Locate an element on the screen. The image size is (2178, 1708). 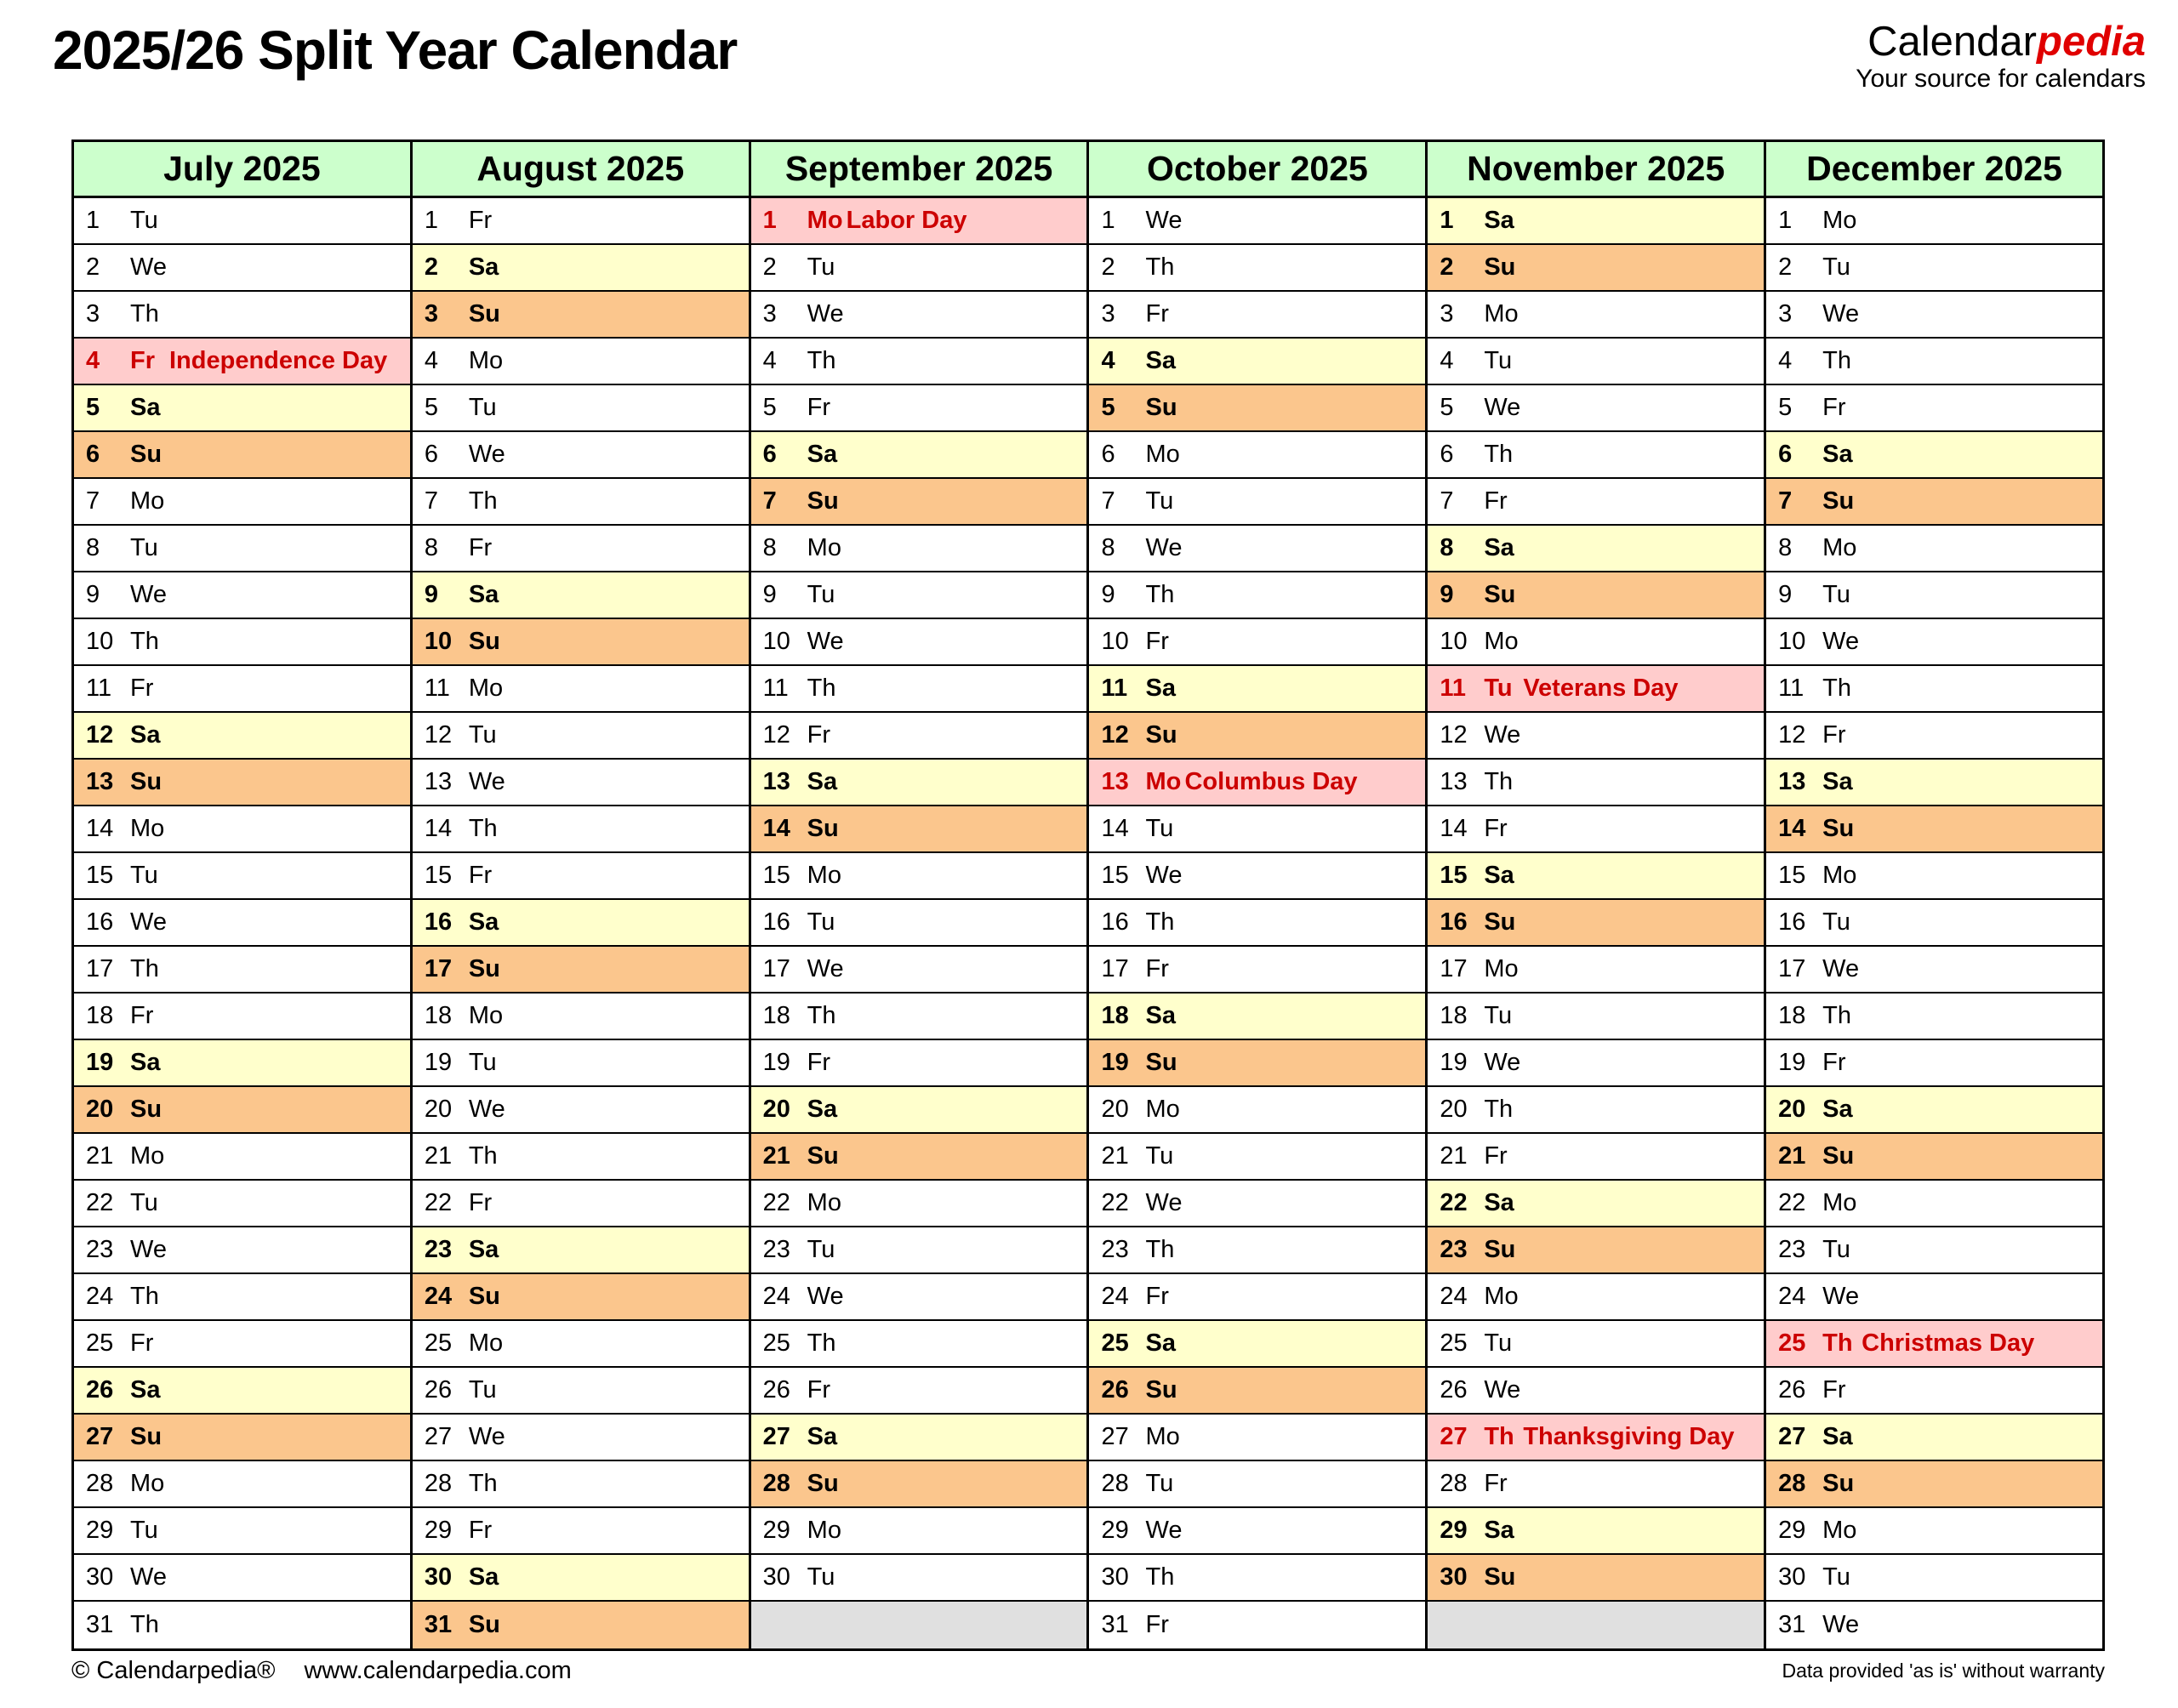
day-number: 6 is located at coordinates (1447, 455).